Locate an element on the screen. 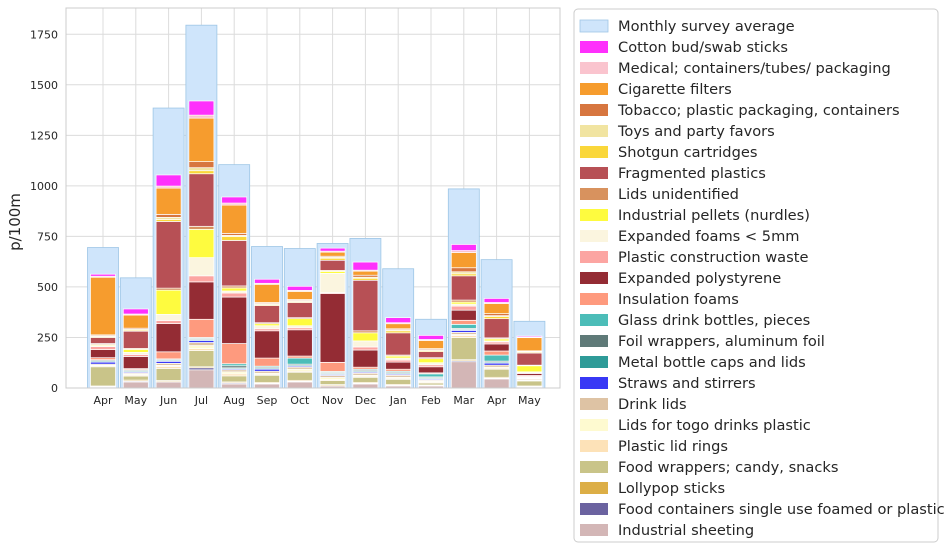 Image resolution: width=944 pixels, height=550 pixels. legend-label: Expanded polystyrene is located at coordinates (699, 278).